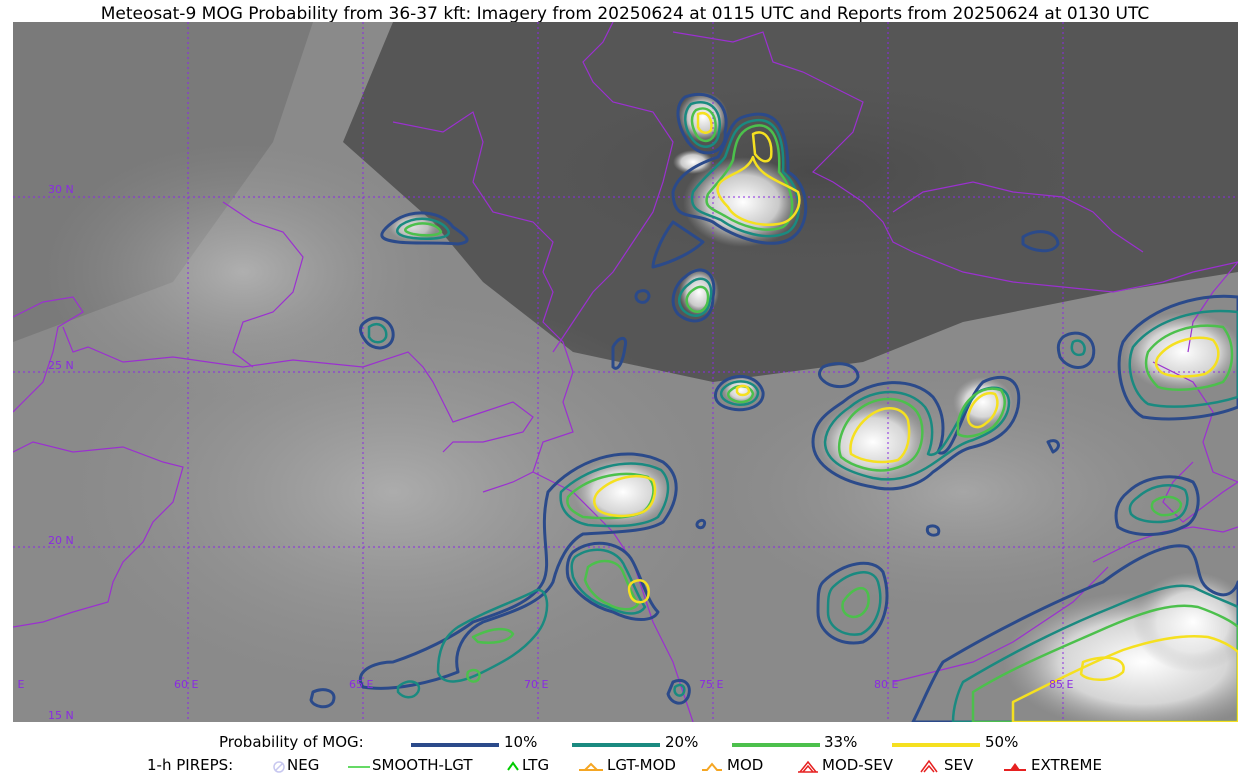  I want to click on lat-label: 25 N, so click(61, 365).